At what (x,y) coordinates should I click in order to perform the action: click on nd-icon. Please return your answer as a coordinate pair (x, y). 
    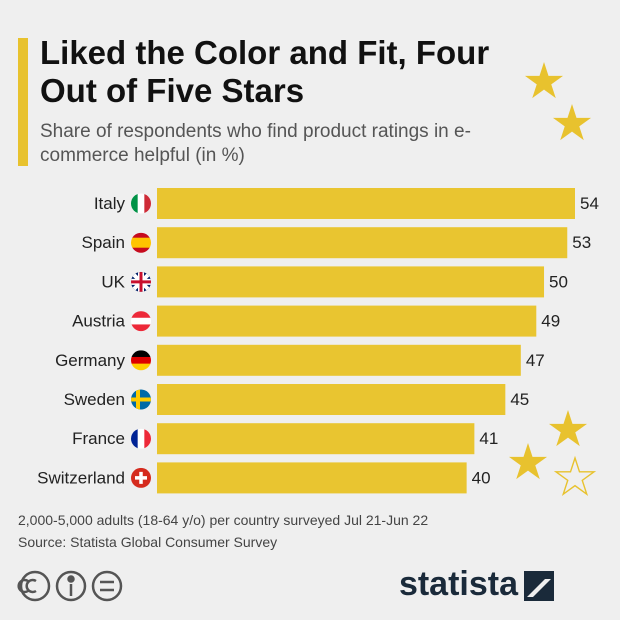
    Looking at the image, I should click on (107, 586).